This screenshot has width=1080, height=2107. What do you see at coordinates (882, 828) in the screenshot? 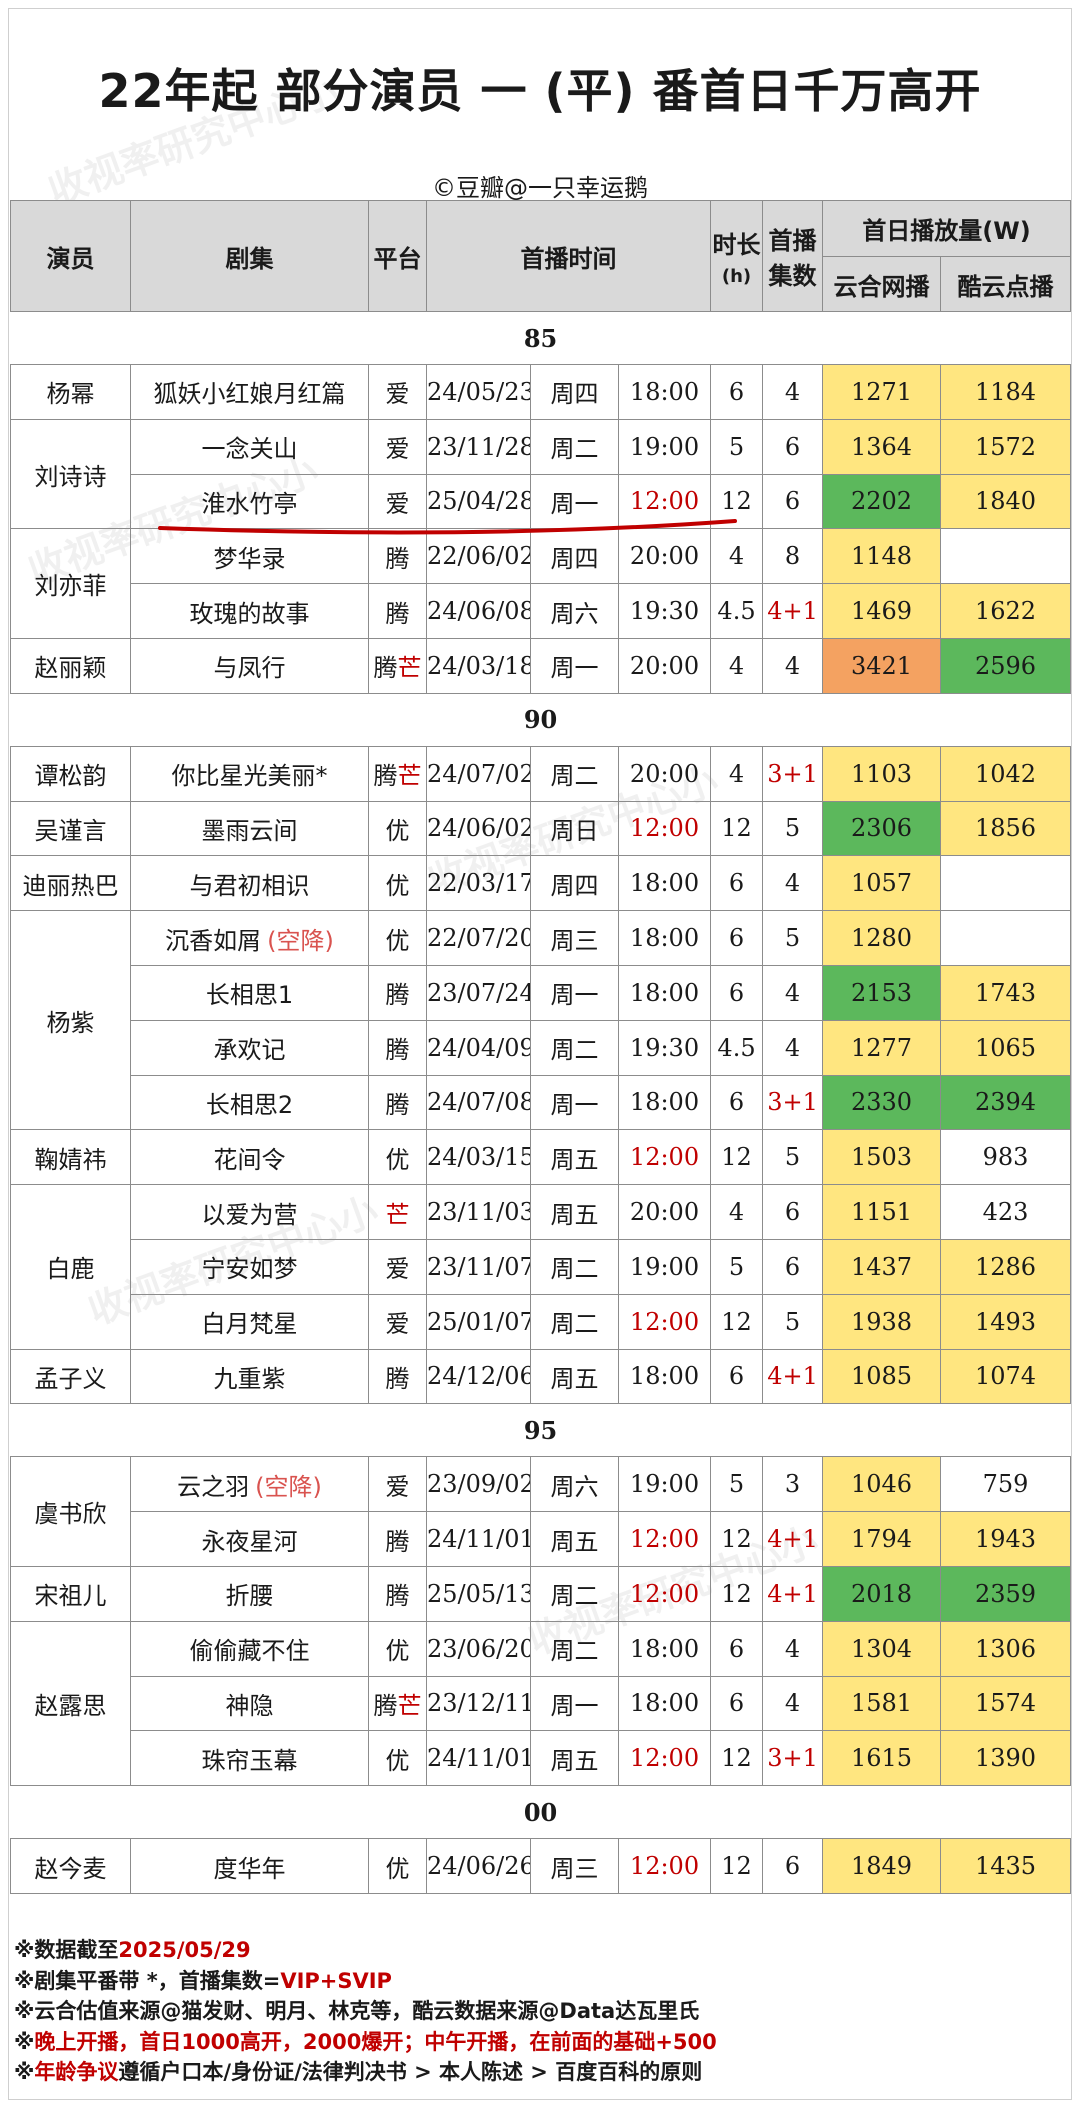
I see `yunhe-value: 2306` at bounding box center [882, 828].